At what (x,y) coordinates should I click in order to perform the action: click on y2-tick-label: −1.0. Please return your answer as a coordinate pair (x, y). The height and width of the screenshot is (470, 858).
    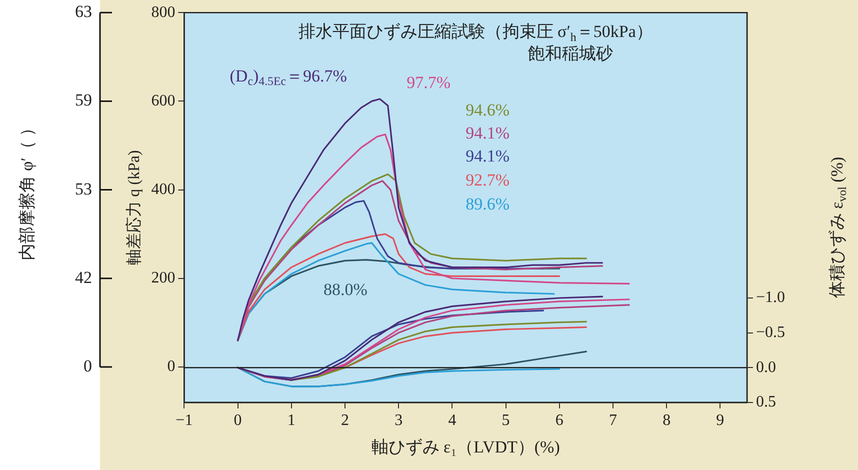
    Looking at the image, I should click on (771, 297).